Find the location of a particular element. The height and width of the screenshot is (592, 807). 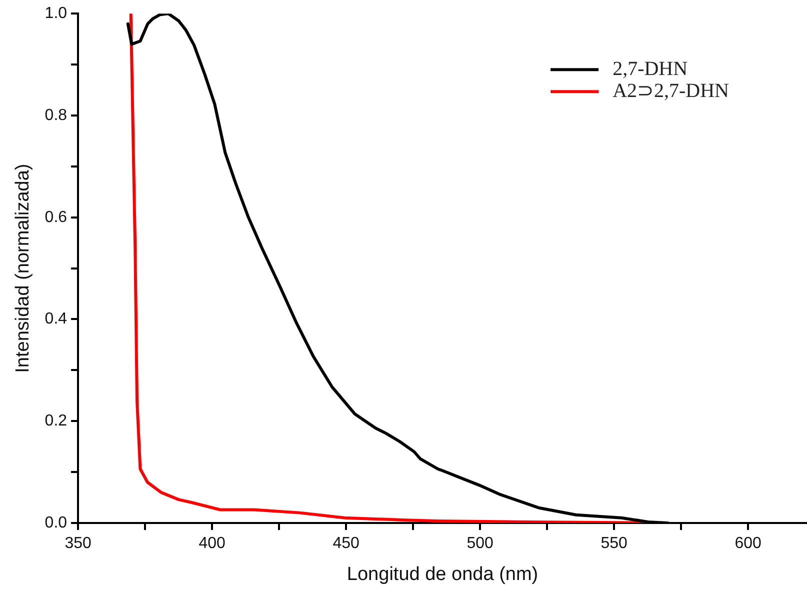

x-tick-label: 550 is located at coordinates (614, 543).